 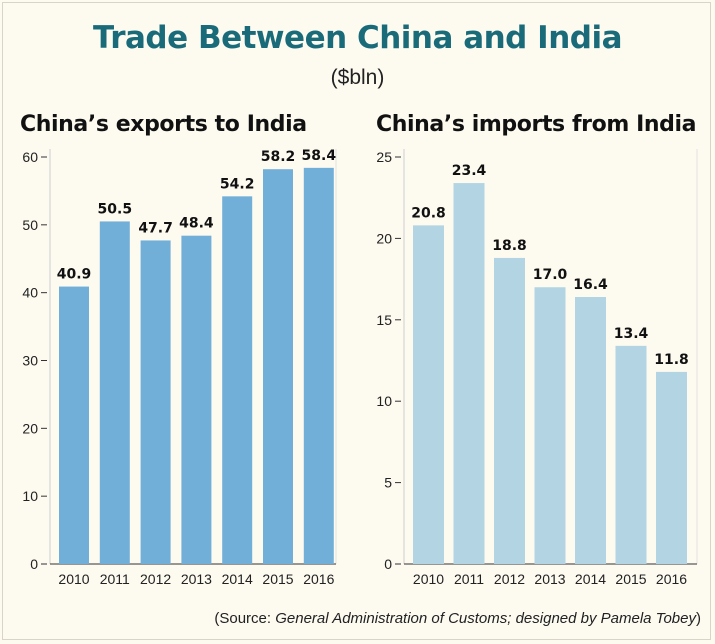 I want to click on imports-value-label-2013: 17.0, so click(x=550, y=275).